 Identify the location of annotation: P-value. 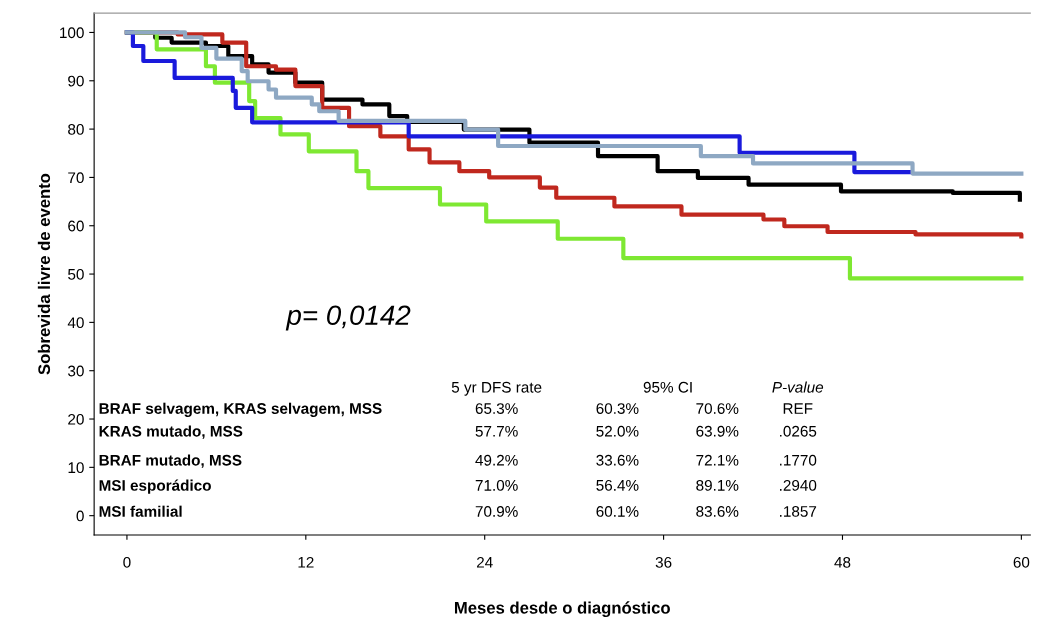
(798, 387).